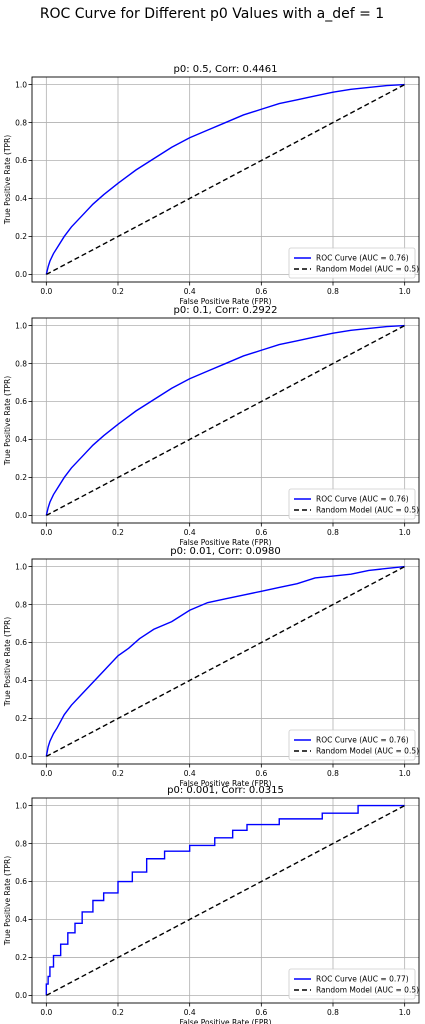  What do you see at coordinates (362, 979) in the screenshot?
I see `legend-entry: ROC Curve (AUC = 0.77)` at bounding box center [362, 979].